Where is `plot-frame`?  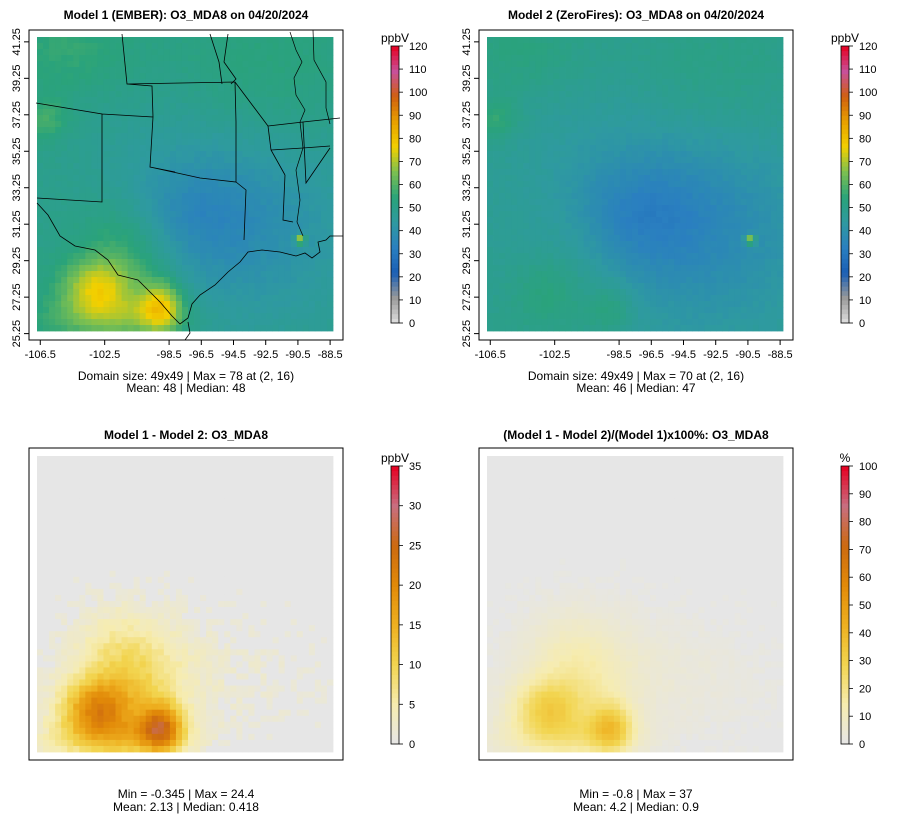
plot-frame is located at coordinates (186, 185).